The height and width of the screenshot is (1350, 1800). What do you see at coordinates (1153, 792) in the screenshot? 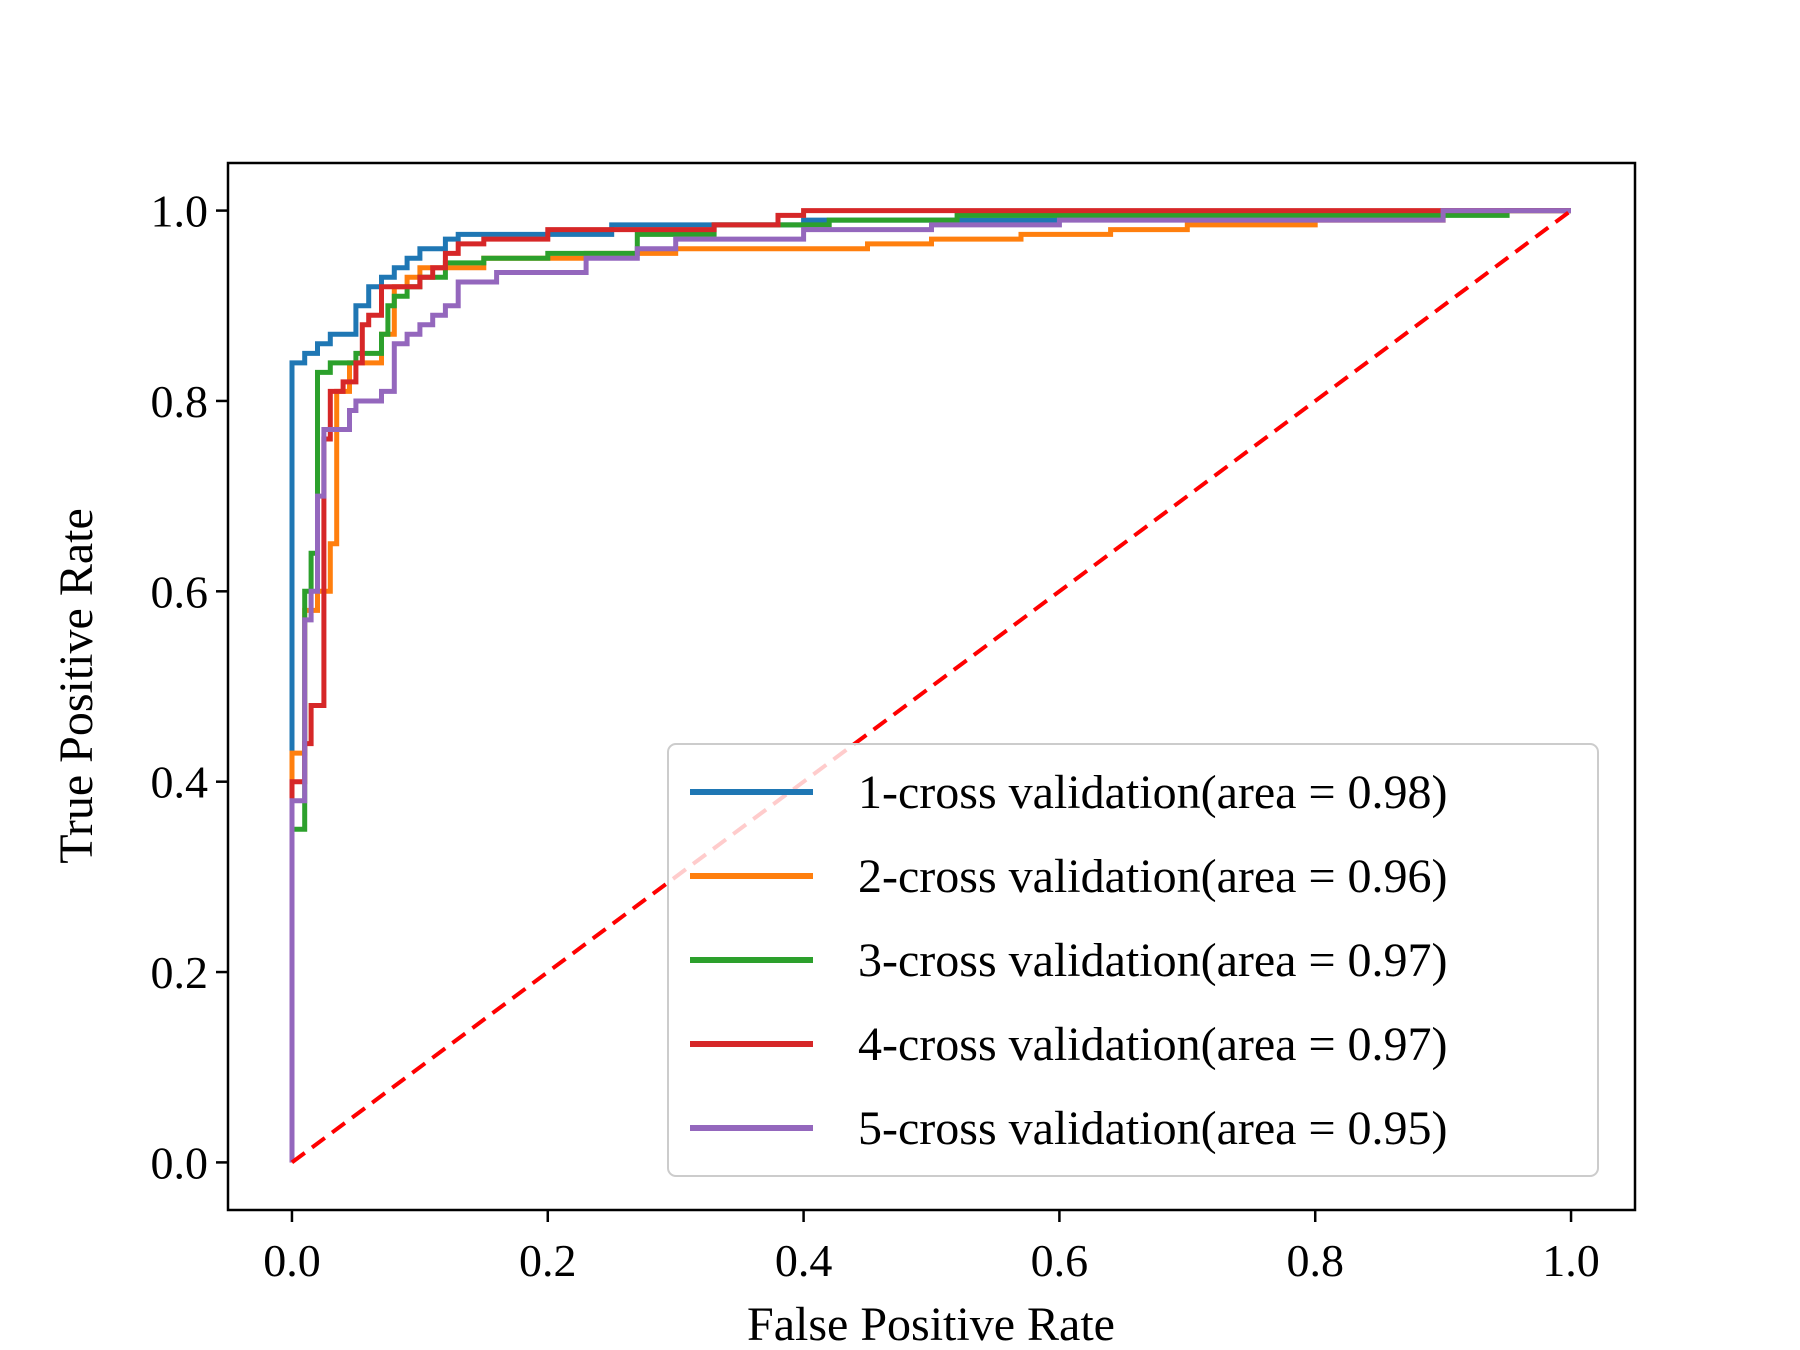
I see `legend-label-1: 1-cross validation(area = 0.98)` at bounding box center [1153, 792].